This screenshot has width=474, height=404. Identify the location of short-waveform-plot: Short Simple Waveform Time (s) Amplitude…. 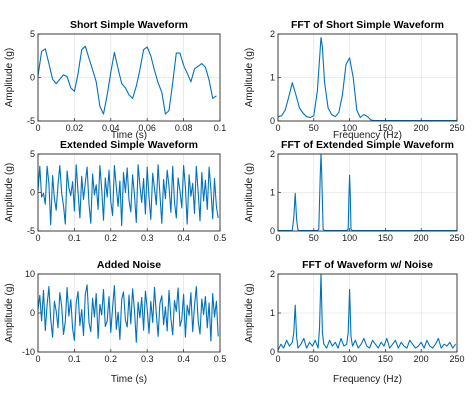
(115, 80).